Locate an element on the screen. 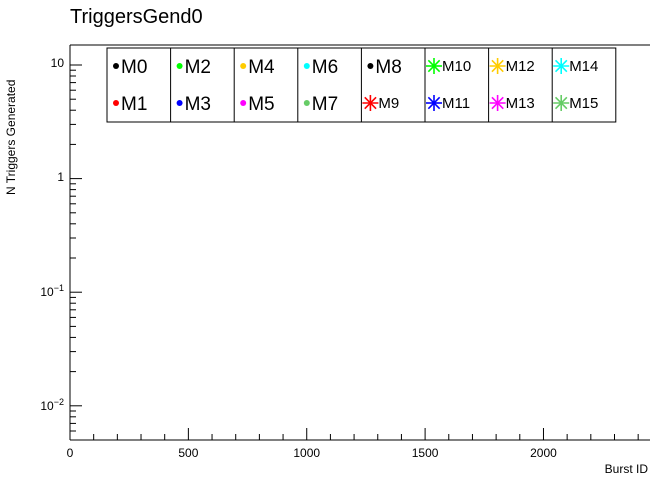  legend-label: M11 is located at coordinates (456, 103).